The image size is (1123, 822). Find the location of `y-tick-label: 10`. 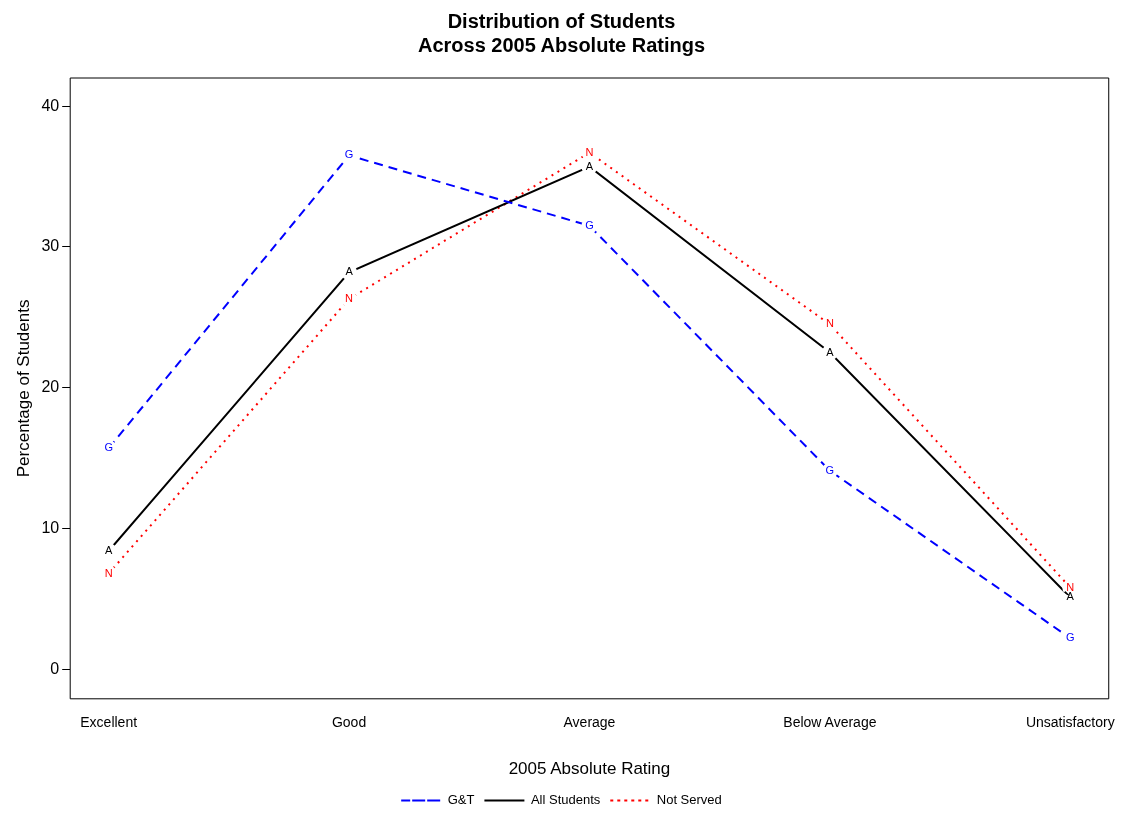

y-tick-label: 10 is located at coordinates (50, 527).